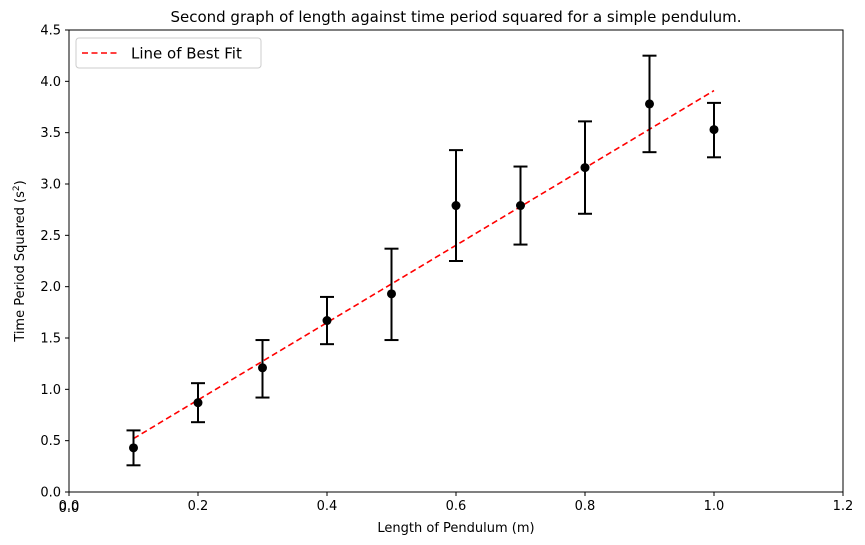 The image size is (865, 545). I want to click on x-tick-label-duplicate: 0.0, so click(69, 508).